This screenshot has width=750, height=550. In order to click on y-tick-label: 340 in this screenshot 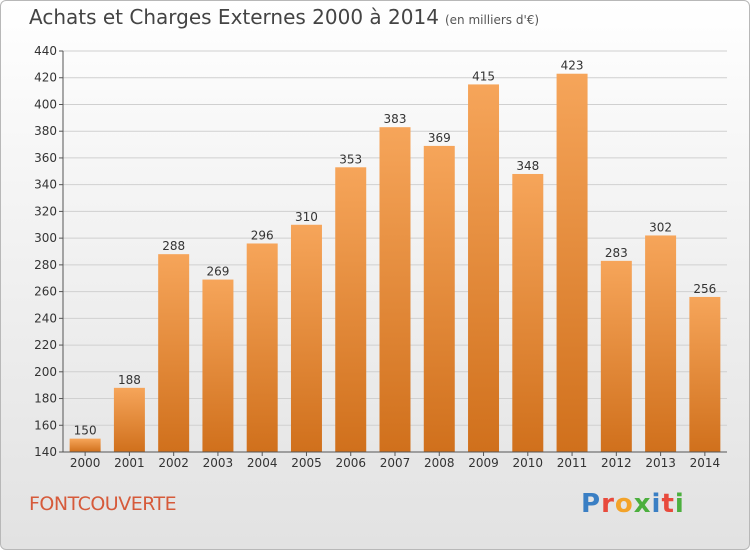, I will do `click(45, 185)`.